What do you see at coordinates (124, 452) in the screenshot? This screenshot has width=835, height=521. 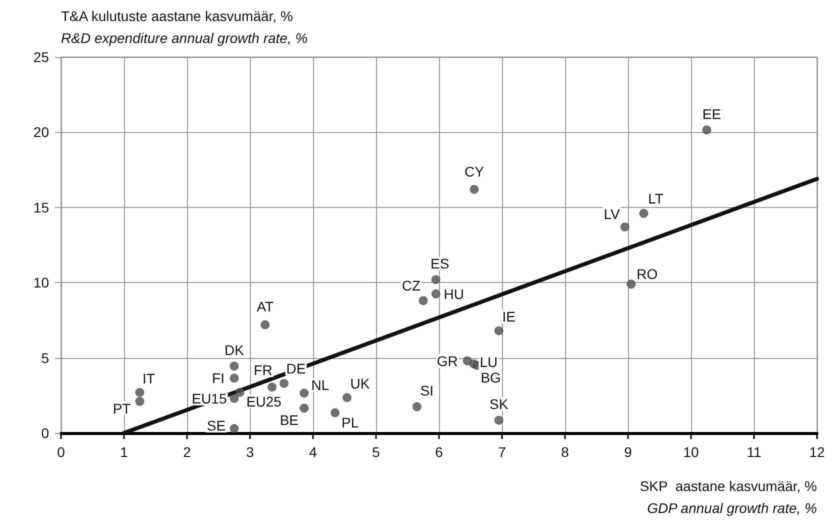 I see `x-tick-label: 1` at bounding box center [124, 452].